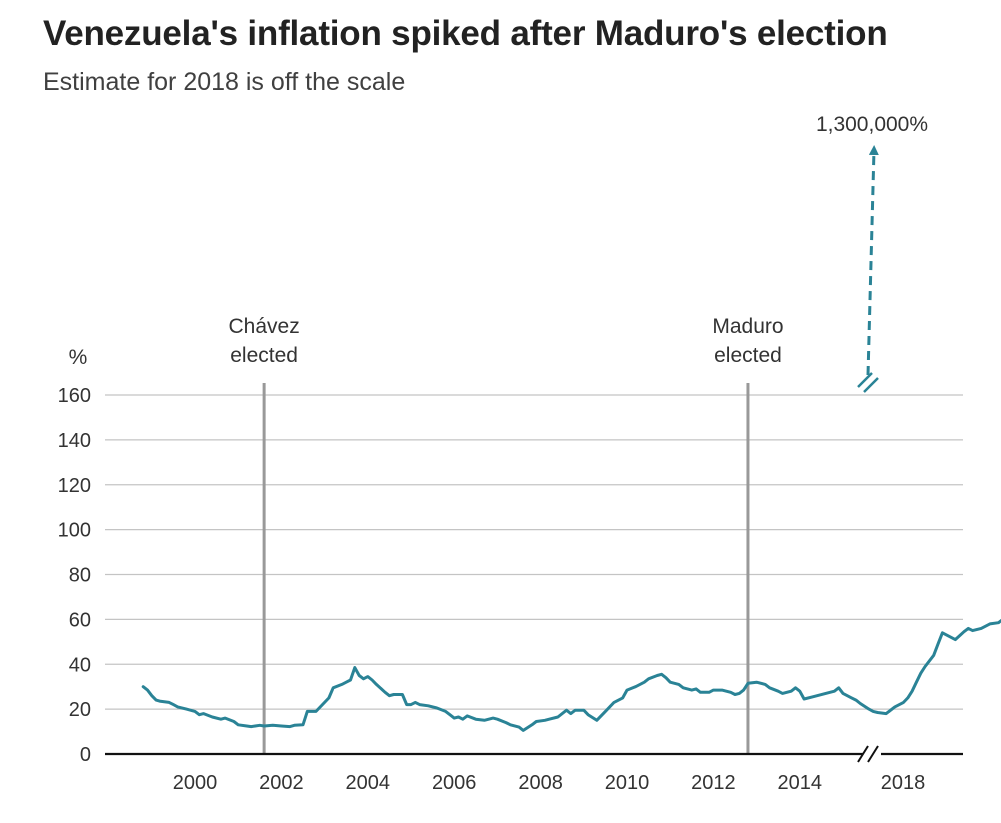 This screenshot has width=1001, height=823. I want to click on annotation-label-1-1: elected, so click(748, 355).